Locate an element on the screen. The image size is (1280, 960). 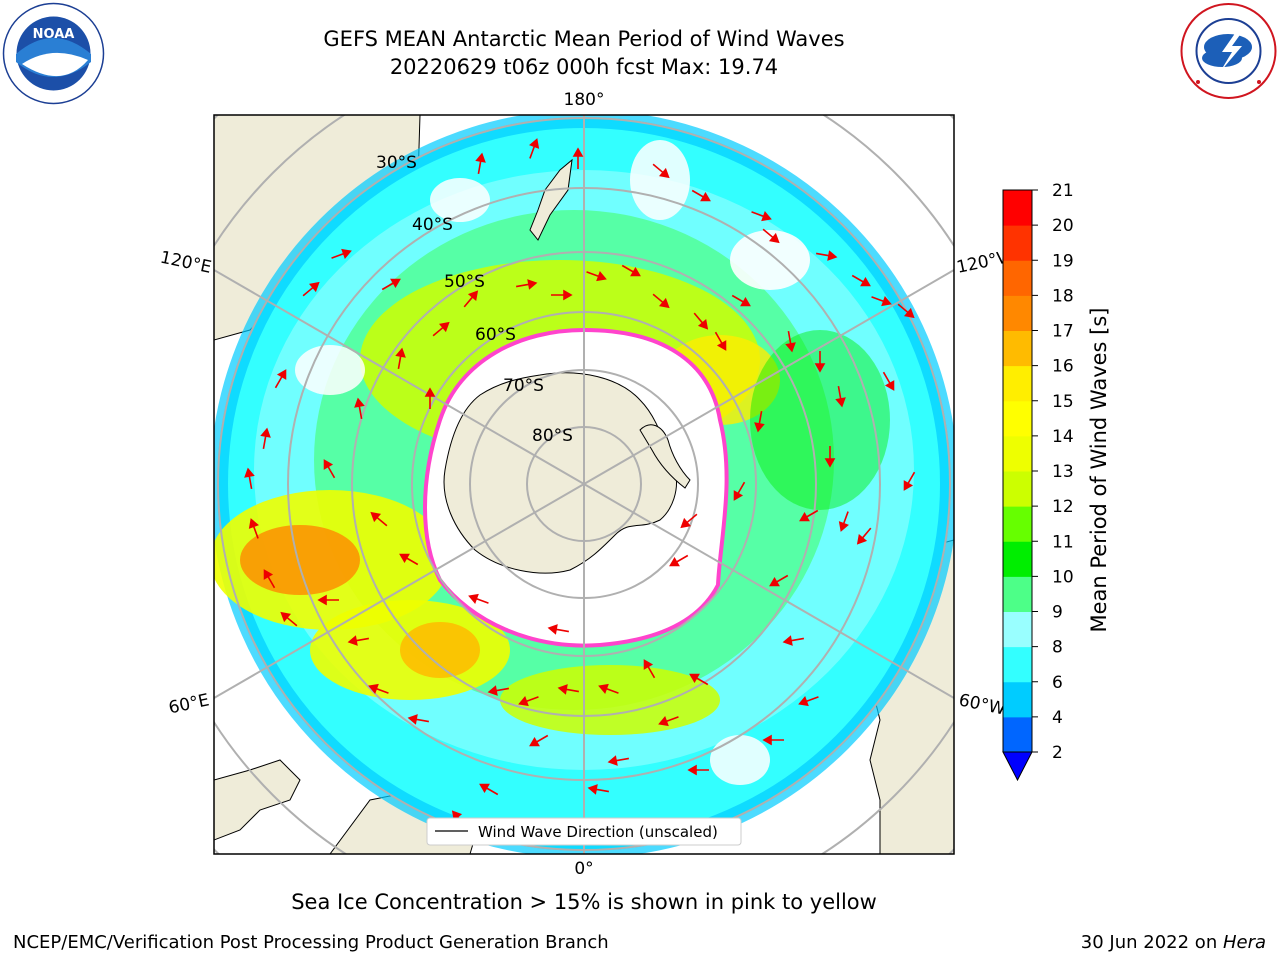
lat-label-40s: 40°S is located at coordinates (432, 225).